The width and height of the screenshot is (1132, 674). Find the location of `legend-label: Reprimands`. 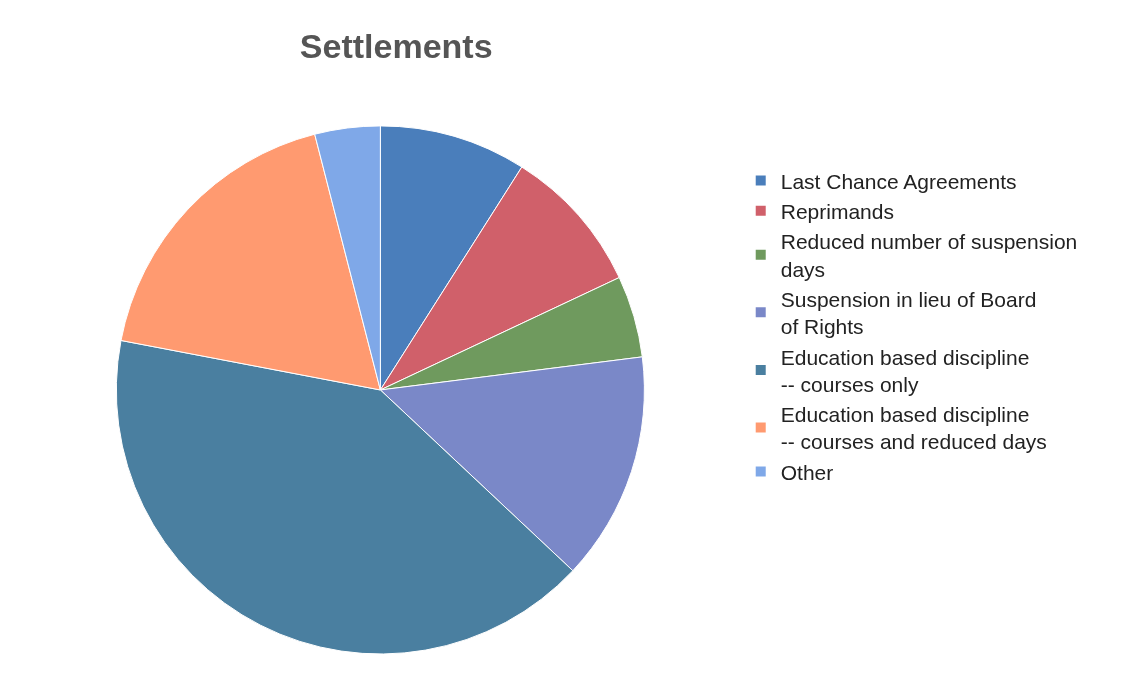

legend-label: Reprimands is located at coordinates (837, 211).